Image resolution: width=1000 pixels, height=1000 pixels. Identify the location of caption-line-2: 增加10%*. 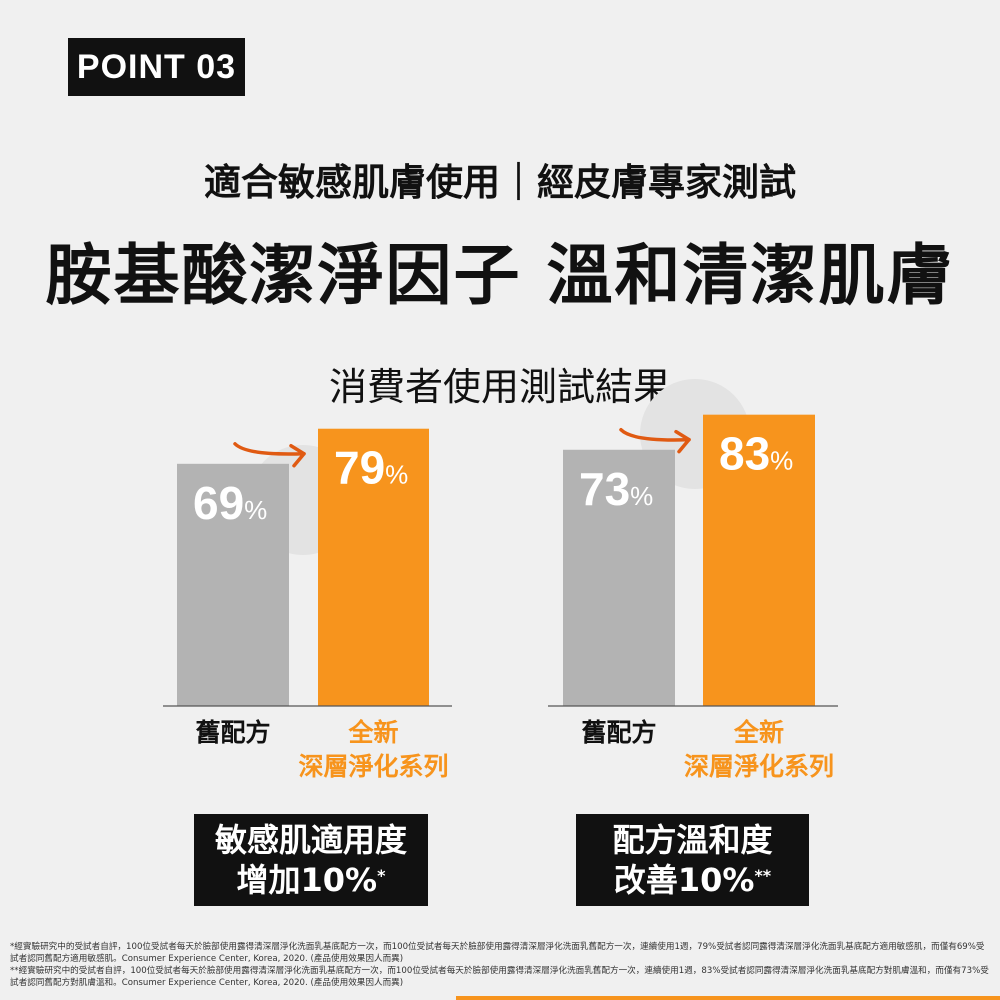
(311, 880).